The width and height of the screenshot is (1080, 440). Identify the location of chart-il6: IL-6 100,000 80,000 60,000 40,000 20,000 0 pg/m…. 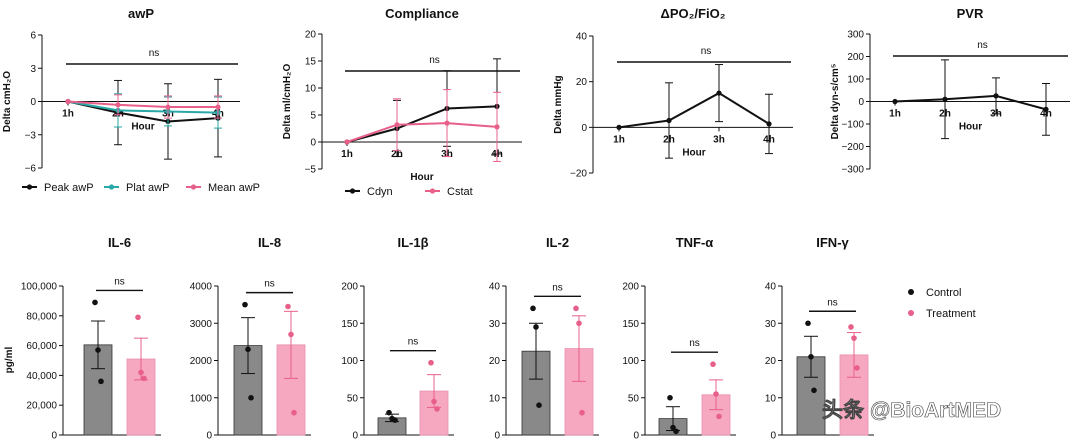
(82, 337).